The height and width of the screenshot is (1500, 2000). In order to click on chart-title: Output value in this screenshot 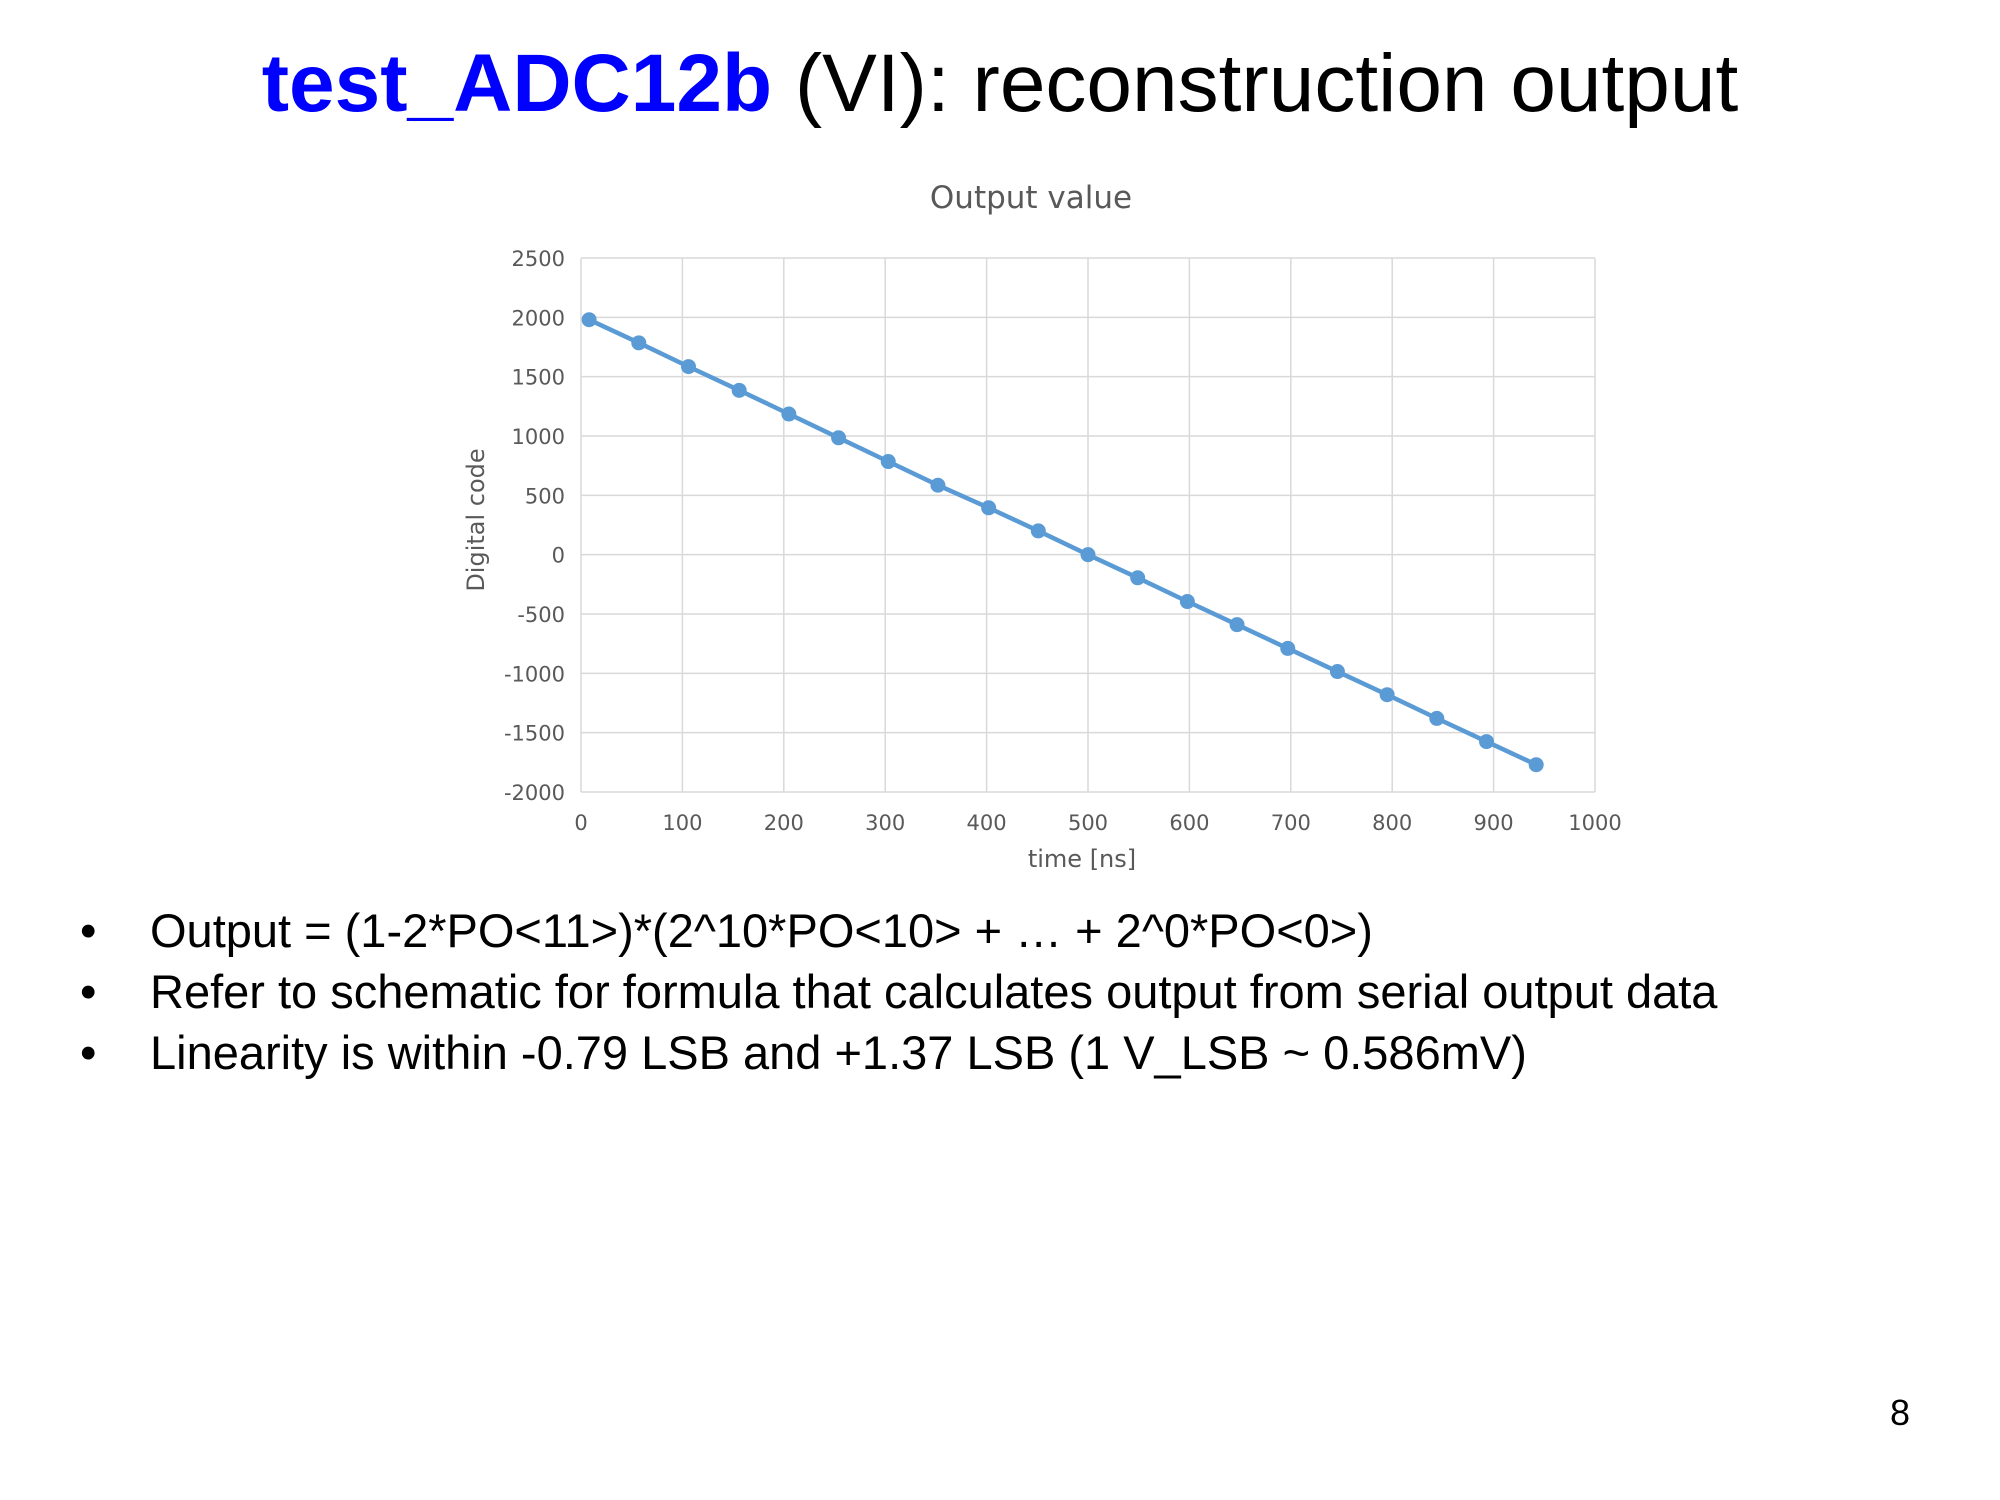, I will do `click(1031, 198)`.